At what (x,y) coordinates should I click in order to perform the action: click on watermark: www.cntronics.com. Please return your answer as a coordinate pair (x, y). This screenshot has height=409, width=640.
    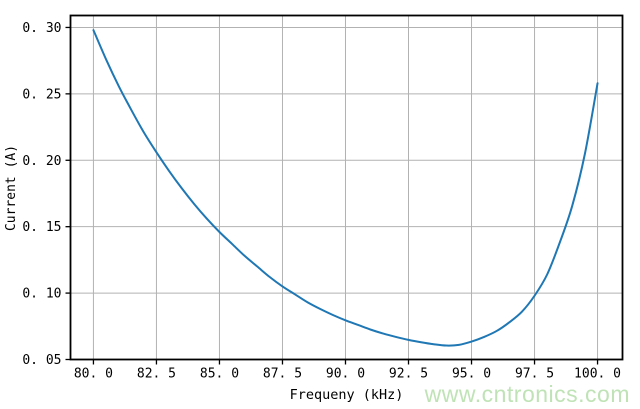
    Looking at the image, I should click on (527, 394).